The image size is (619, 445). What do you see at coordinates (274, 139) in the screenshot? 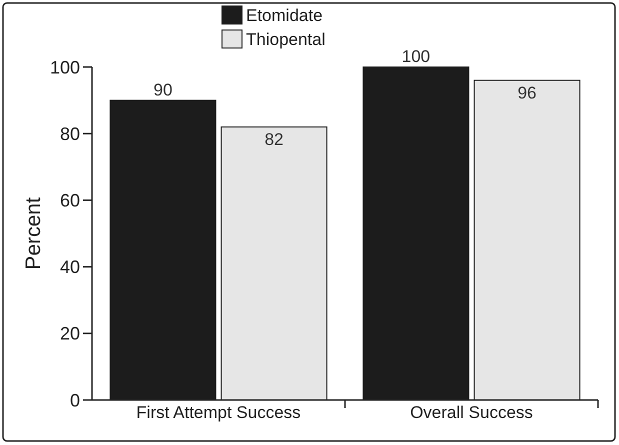
I see `data-label: 82` at bounding box center [274, 139].